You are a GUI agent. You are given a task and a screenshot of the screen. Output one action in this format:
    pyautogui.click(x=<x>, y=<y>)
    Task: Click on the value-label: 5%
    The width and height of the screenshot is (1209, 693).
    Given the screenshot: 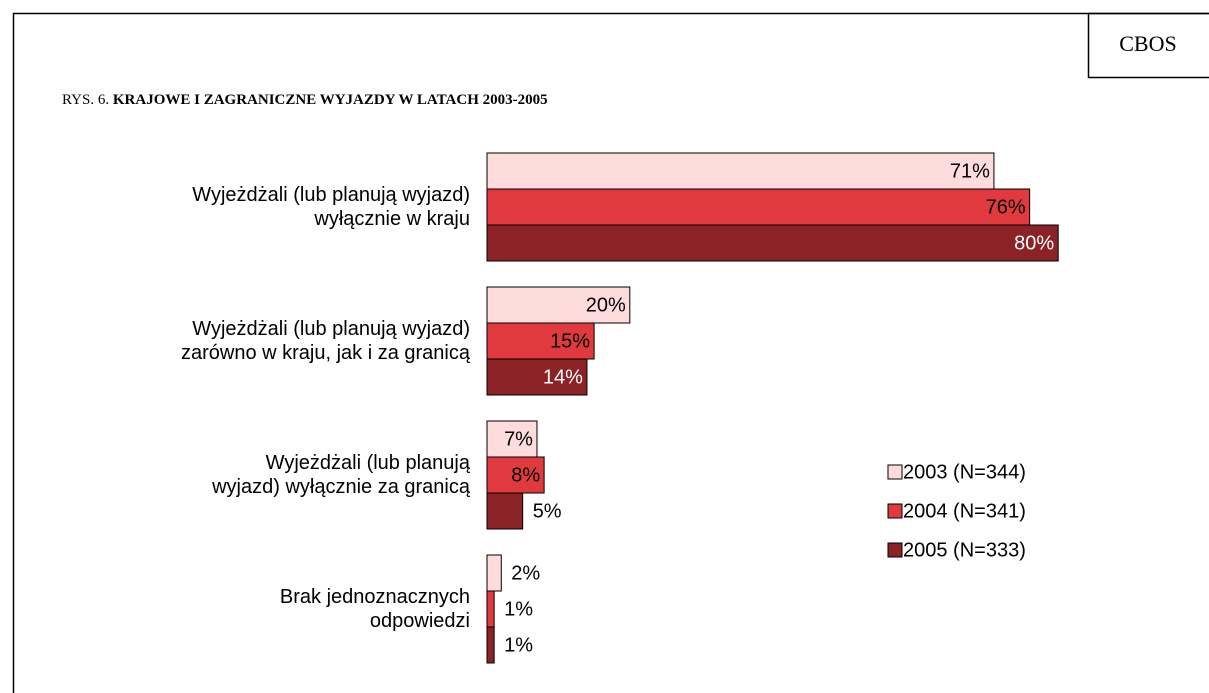 What is the action you would take?
    pyautogui.click(x=547, y=511)
    